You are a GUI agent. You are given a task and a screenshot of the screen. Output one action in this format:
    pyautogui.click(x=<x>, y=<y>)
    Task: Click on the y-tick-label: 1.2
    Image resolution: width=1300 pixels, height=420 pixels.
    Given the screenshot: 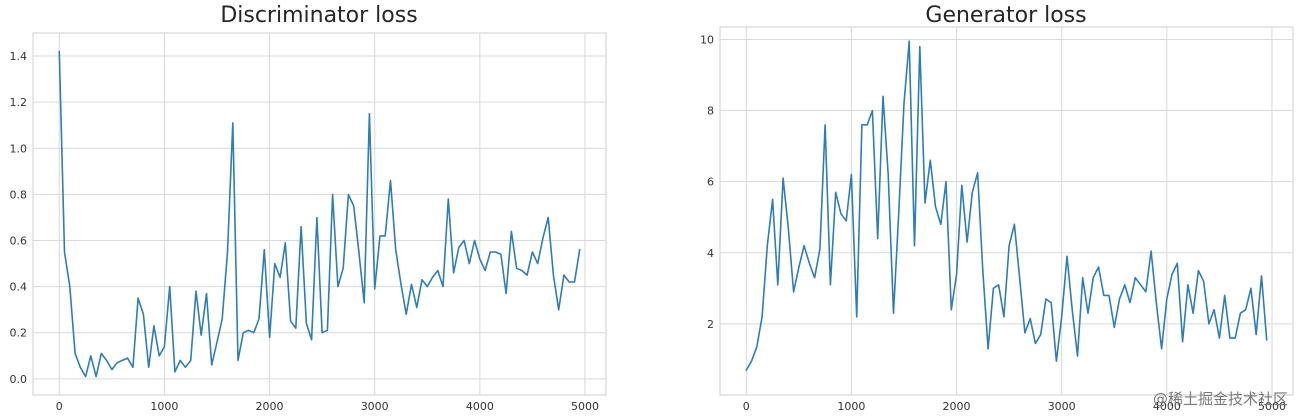 What is the action you would take?
    pyautogui.click(x=19, y=102)
    